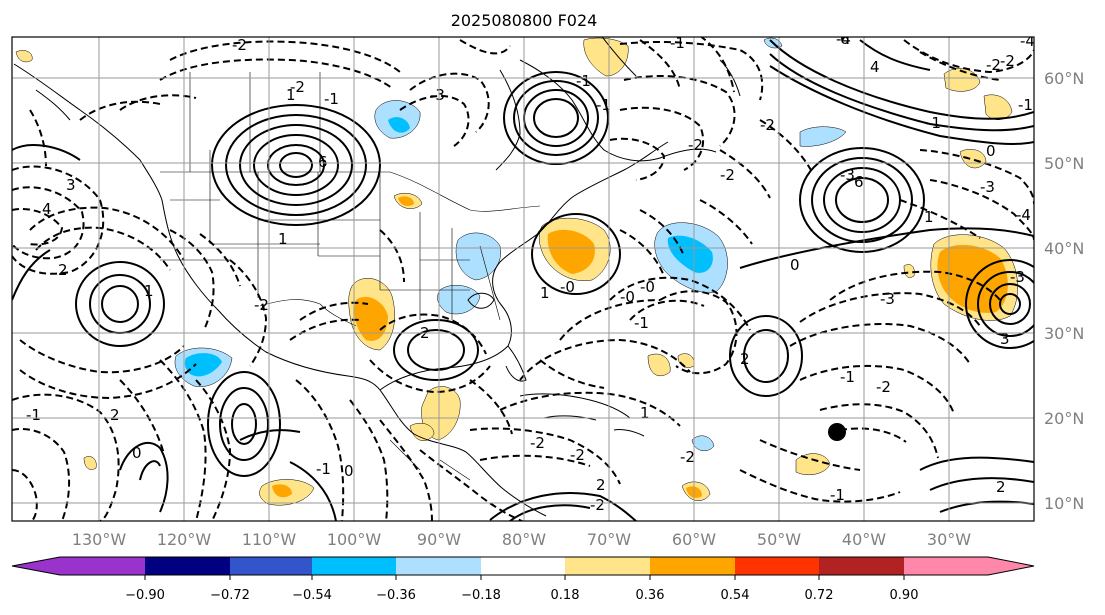 The height and width of the screenshot is (615, 1105). Describe the element at coordinates (1064, 78) in the screenshot. I see `lat-label: 60°N` at that location.